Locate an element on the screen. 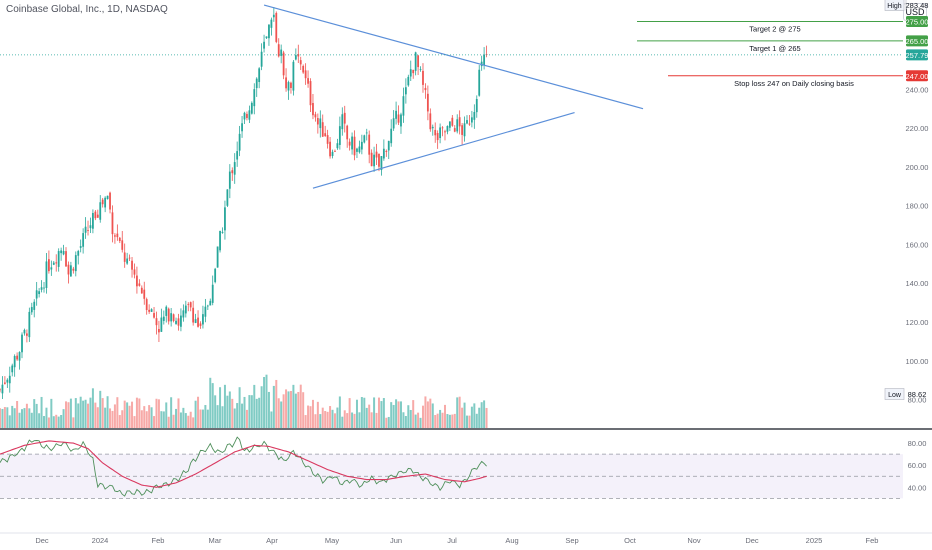 This screenshot has width=932, height=550. price-tick-label: 100.00 is located at coordinates (917, 361).